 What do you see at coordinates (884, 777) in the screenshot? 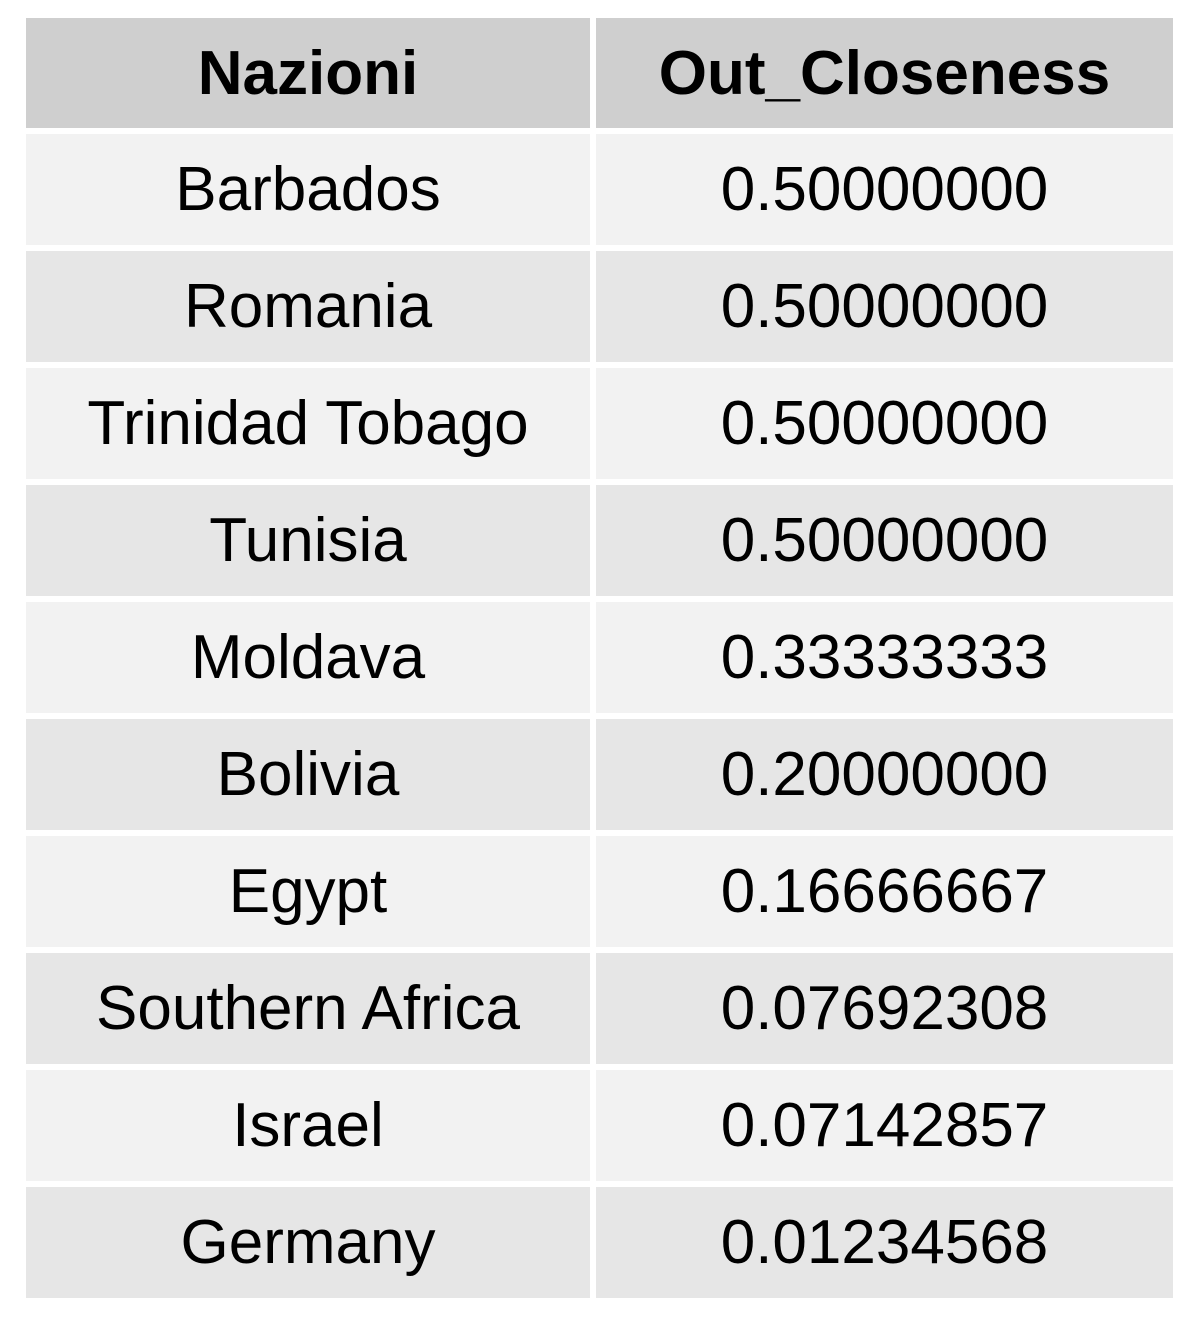
I see `cell-out-closeness: 0.20000000` at bounding box center [884, 777].